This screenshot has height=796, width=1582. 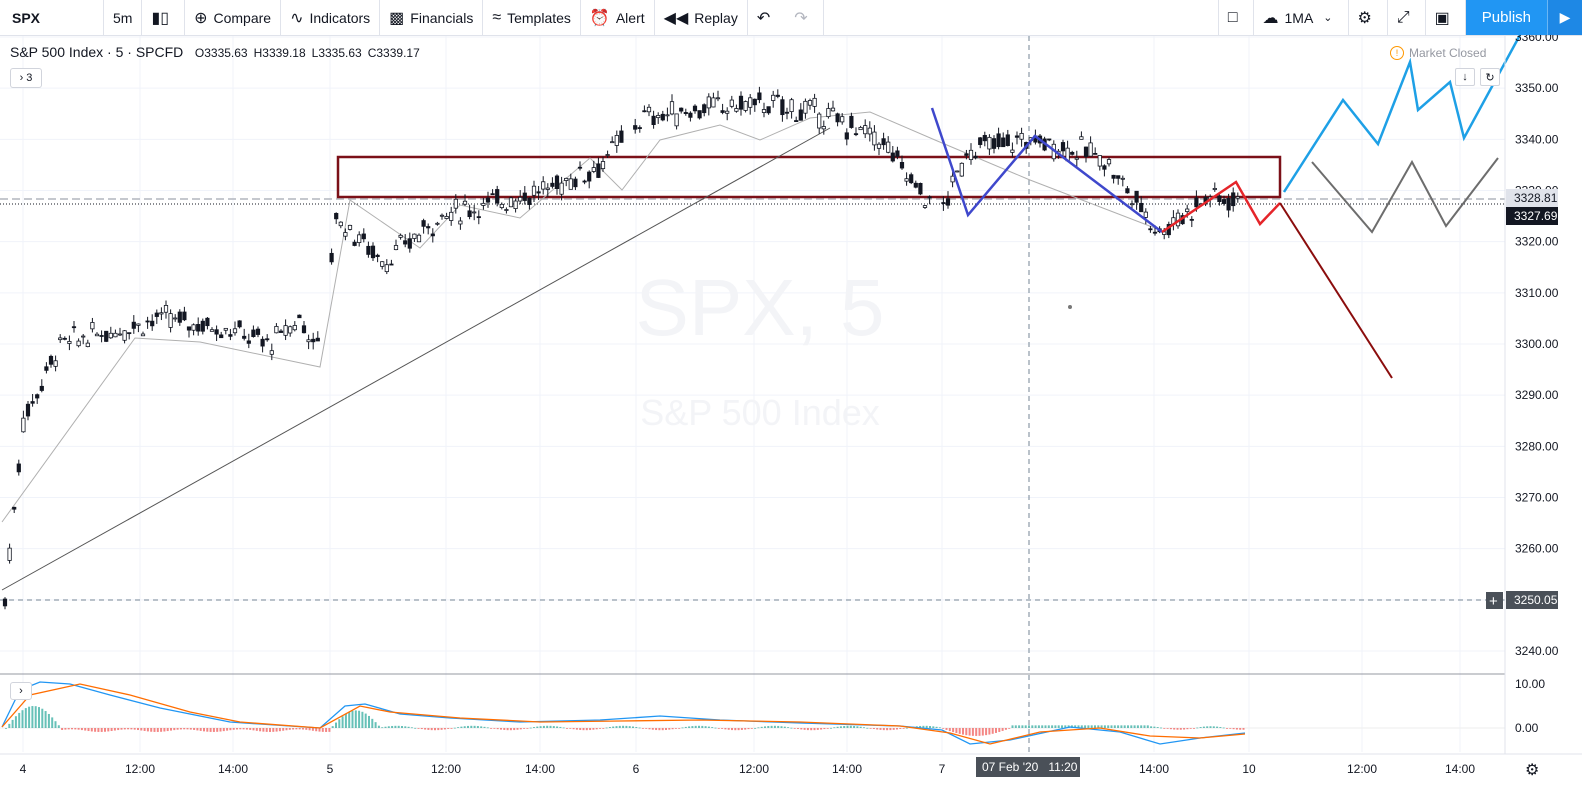 What do you see at coordinates (1336, 290) in the screenshot?
I see `darkred-projection-path` at bounding box center [1336, 290].